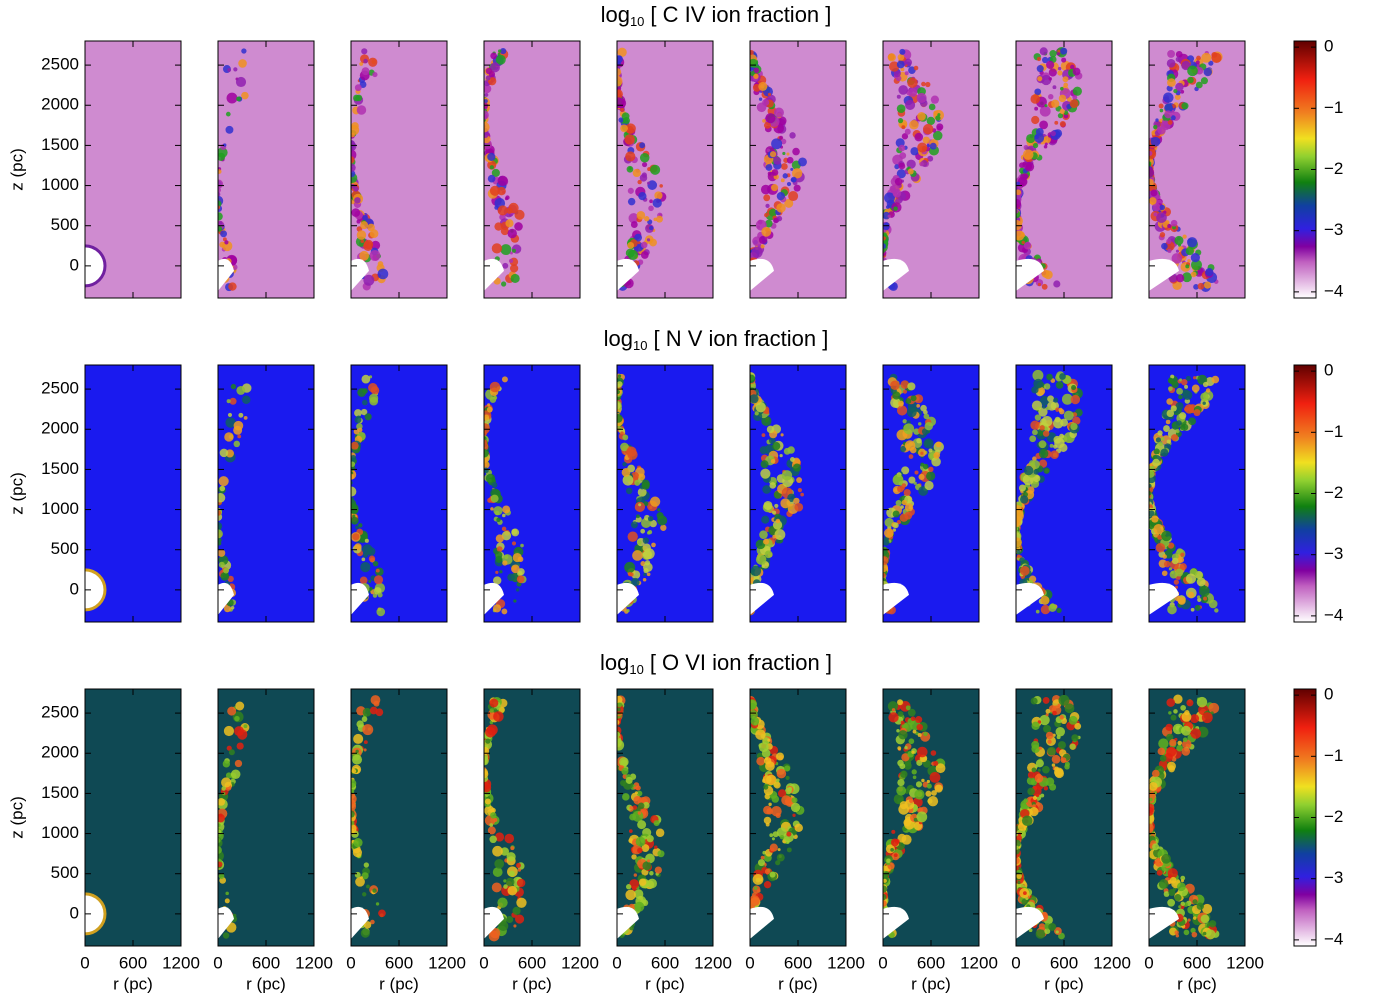  Describe the element at coordinates (665, 962) in the screenshot. I see `x-tick-label: 600` at that location.